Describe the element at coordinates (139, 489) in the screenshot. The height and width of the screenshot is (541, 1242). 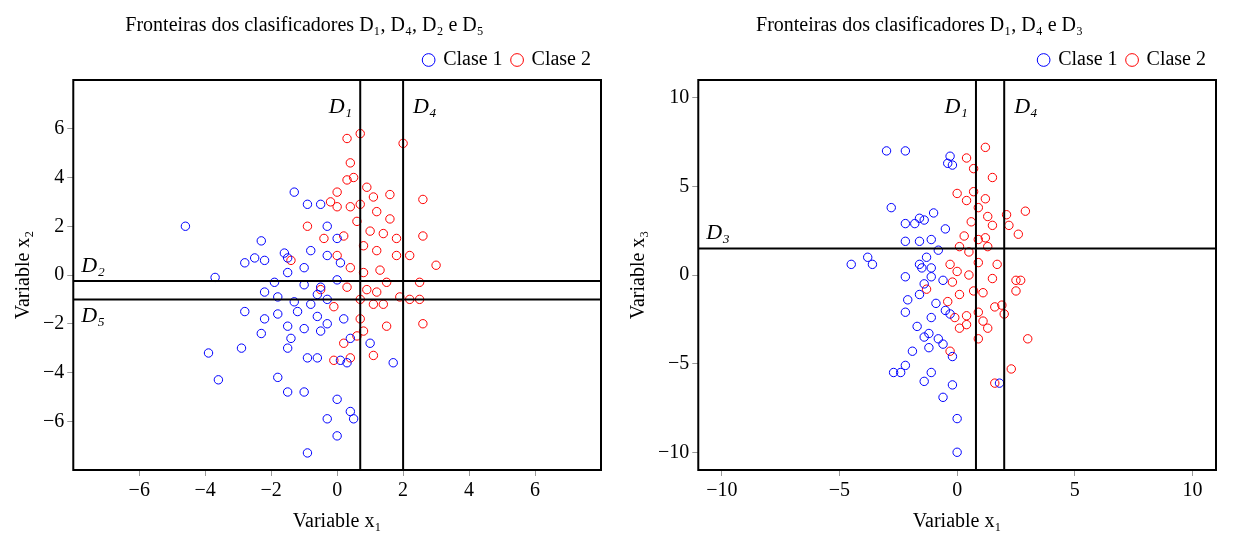
I see `x-tick-label: −6` at that location.